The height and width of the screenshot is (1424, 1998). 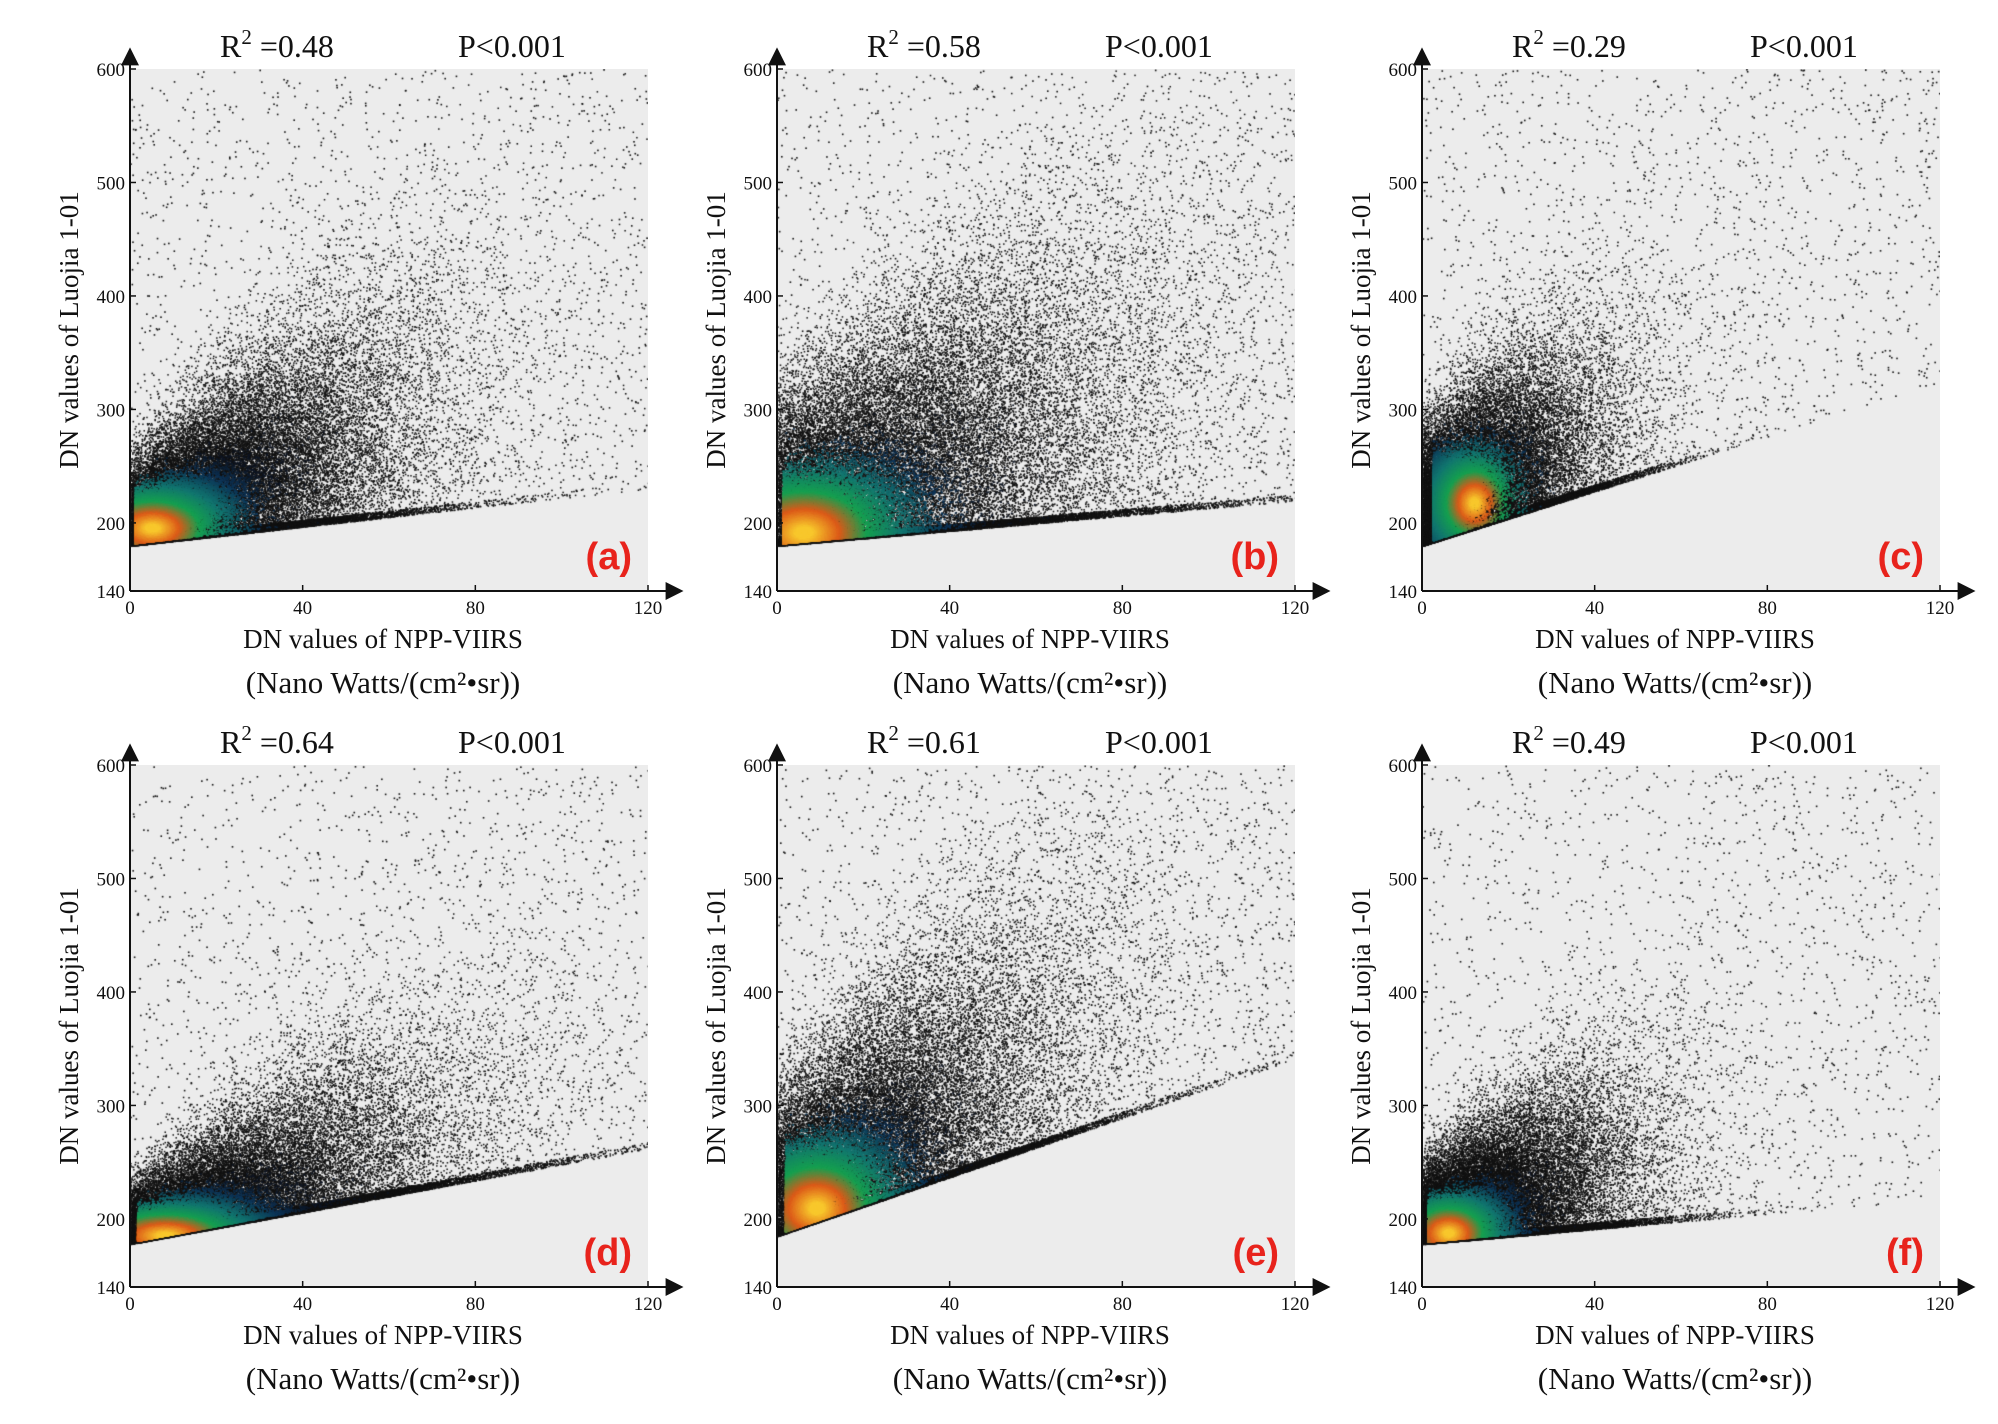 I want to click on r-squared-label: R2 =0.61, so click(x=924, y=740).